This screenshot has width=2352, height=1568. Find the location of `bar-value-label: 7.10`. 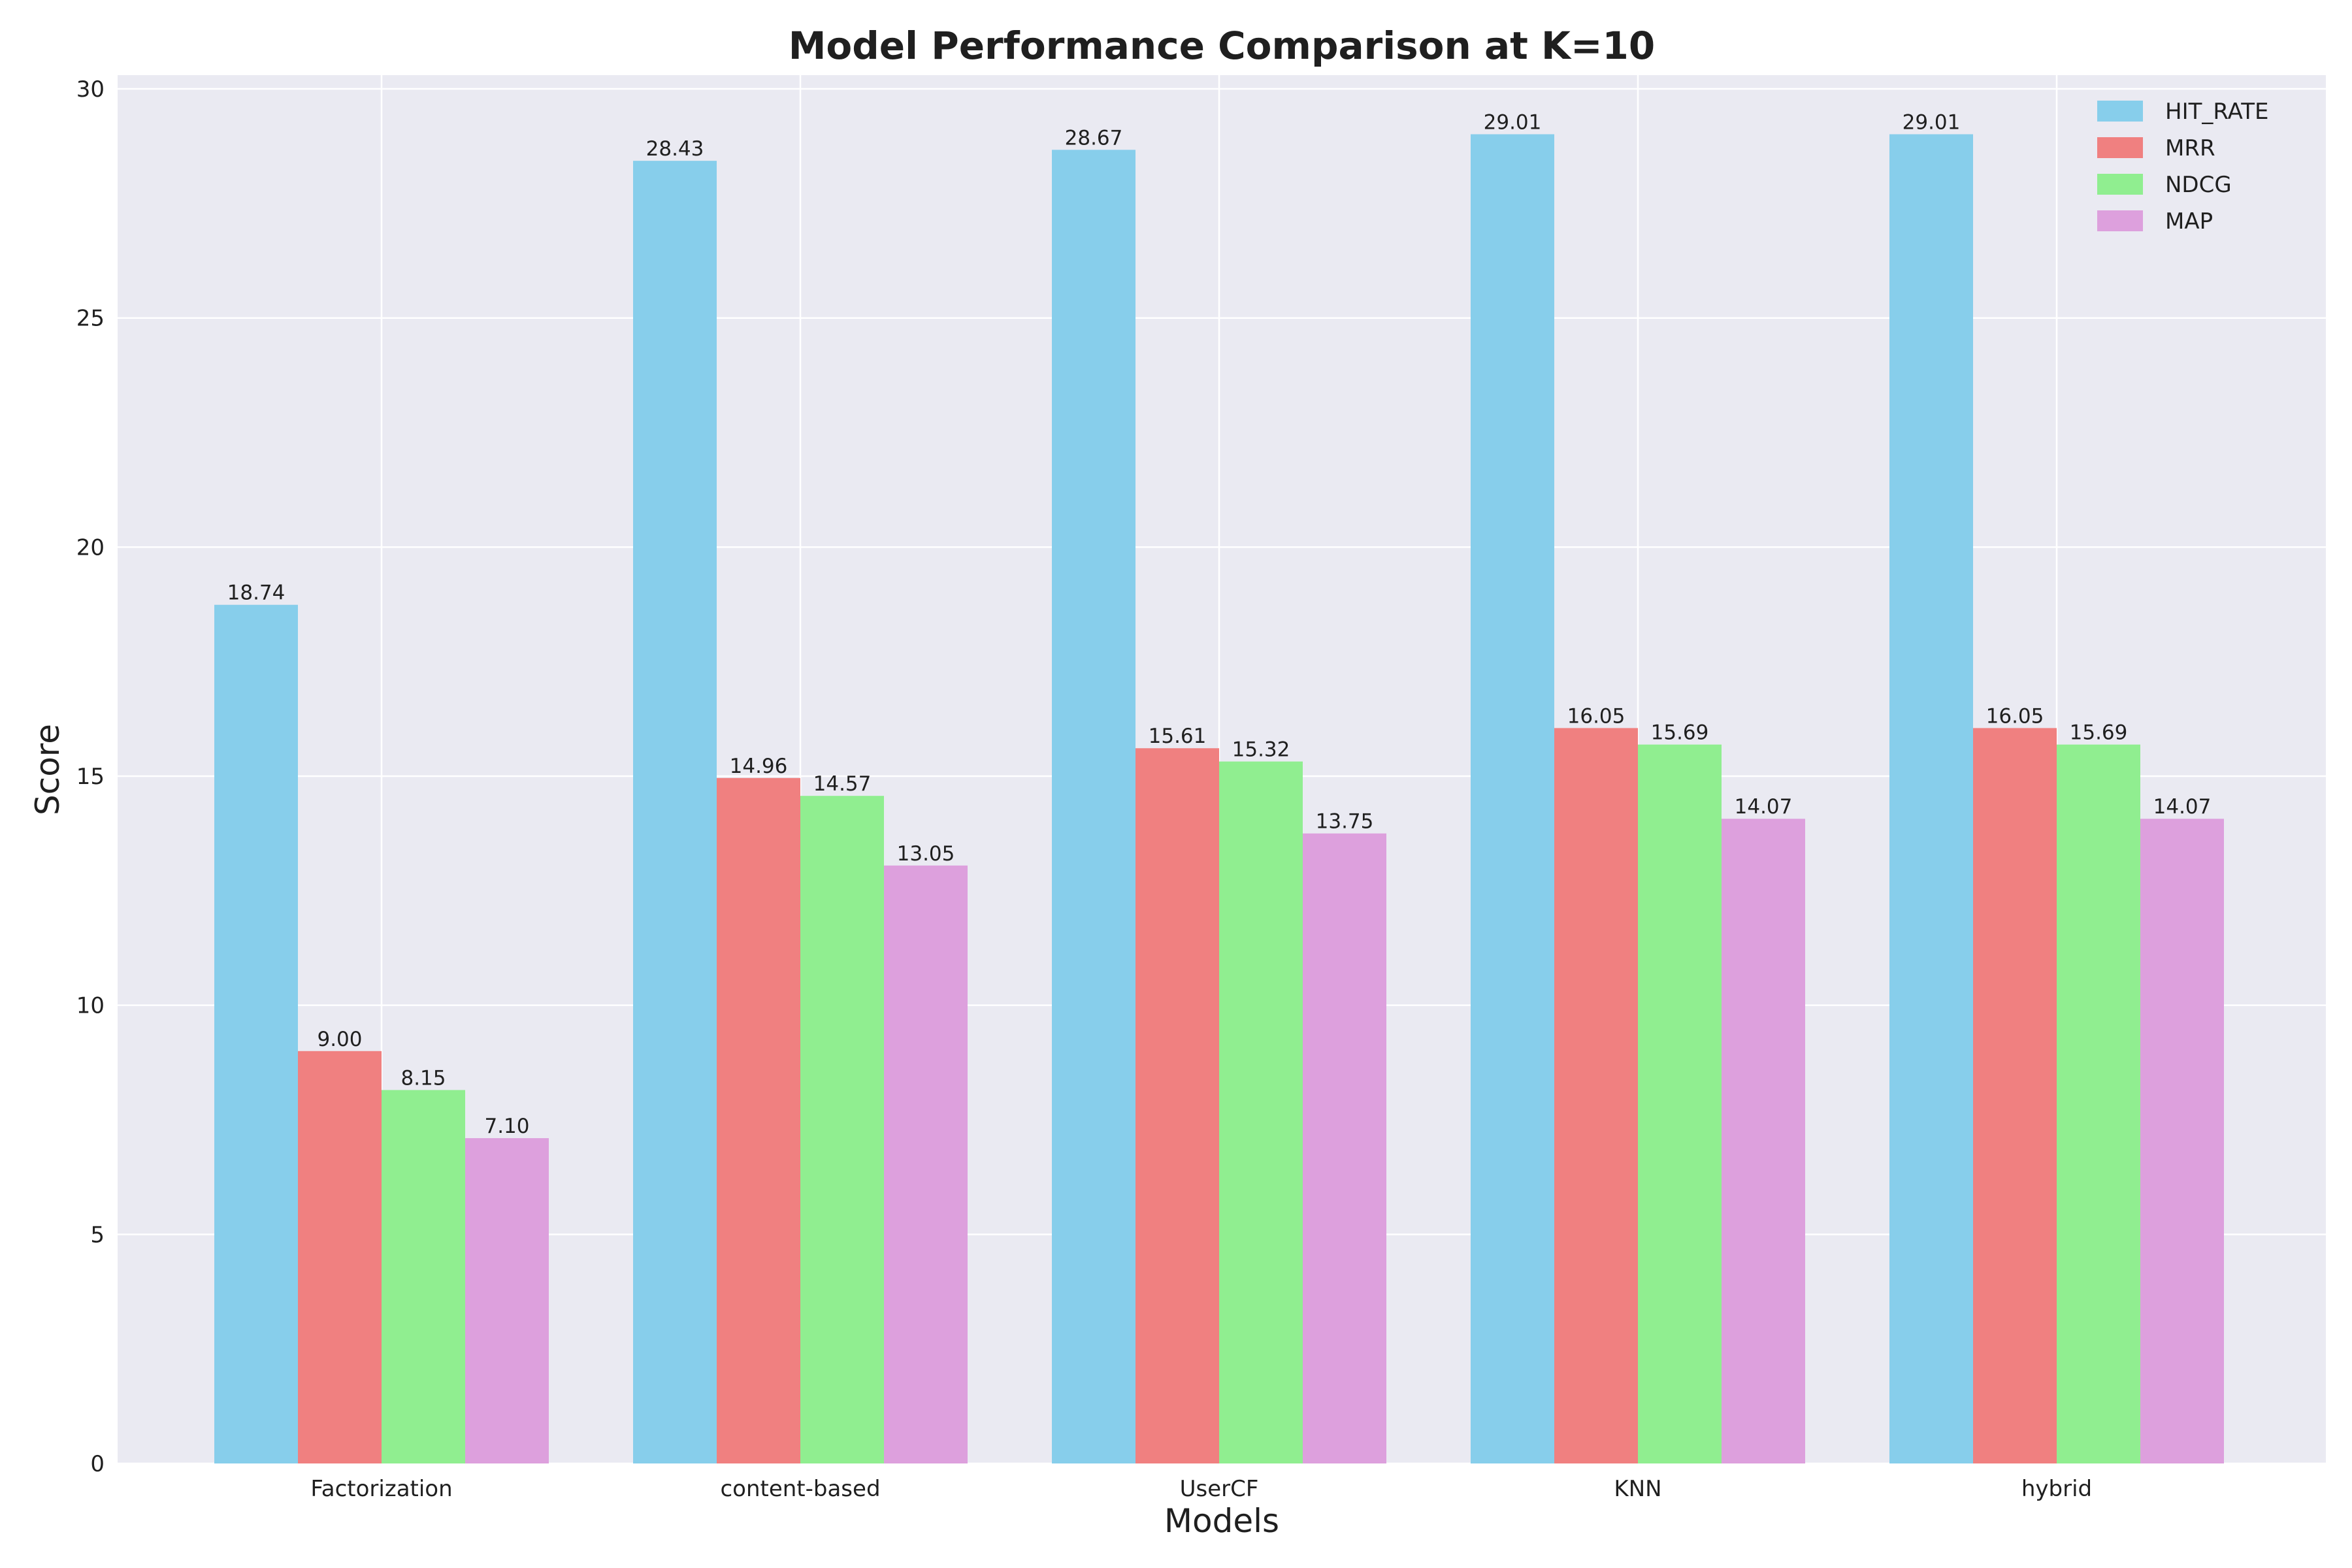

bar-value-label: 7.10 is located at coordinates (506, 1126).